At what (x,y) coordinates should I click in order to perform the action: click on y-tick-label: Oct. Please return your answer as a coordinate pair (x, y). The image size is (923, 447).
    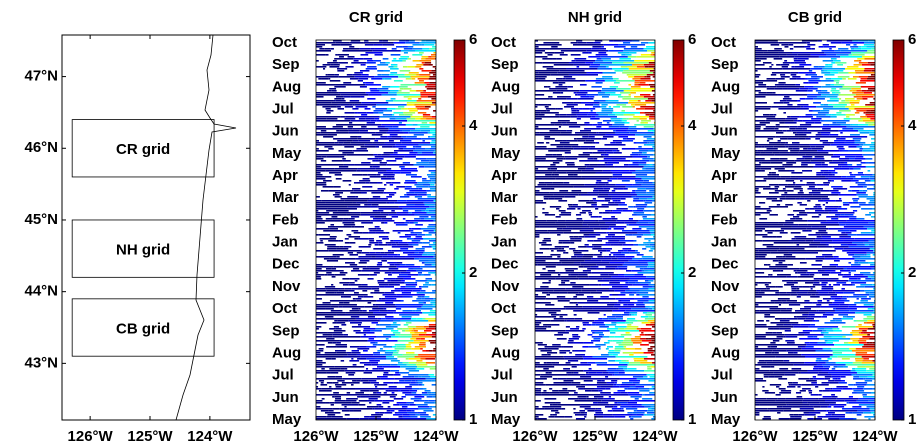
    Looking at the image, I should click on (723, 42).